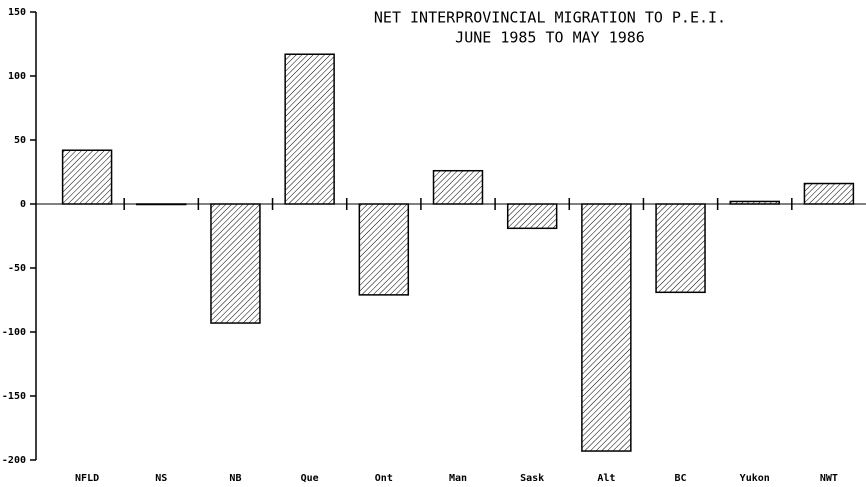  I want to click on chart-subtitle: JUNE 1985 TO MAY 1986, so click(550, 38).